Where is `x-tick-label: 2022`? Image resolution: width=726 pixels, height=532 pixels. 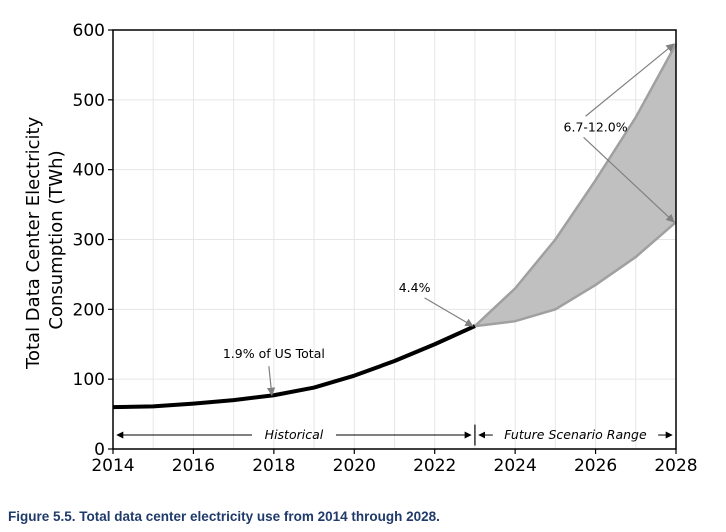 x-tick-label: 2022 is located at coordinates (434, 466).